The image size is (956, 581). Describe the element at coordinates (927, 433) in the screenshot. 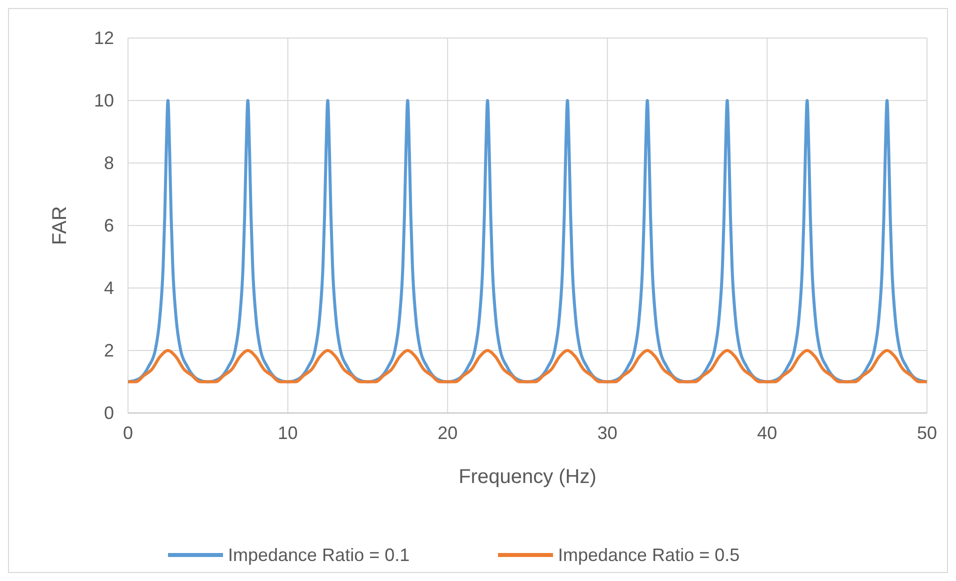

I see `x-tick-label: 50` at that location.